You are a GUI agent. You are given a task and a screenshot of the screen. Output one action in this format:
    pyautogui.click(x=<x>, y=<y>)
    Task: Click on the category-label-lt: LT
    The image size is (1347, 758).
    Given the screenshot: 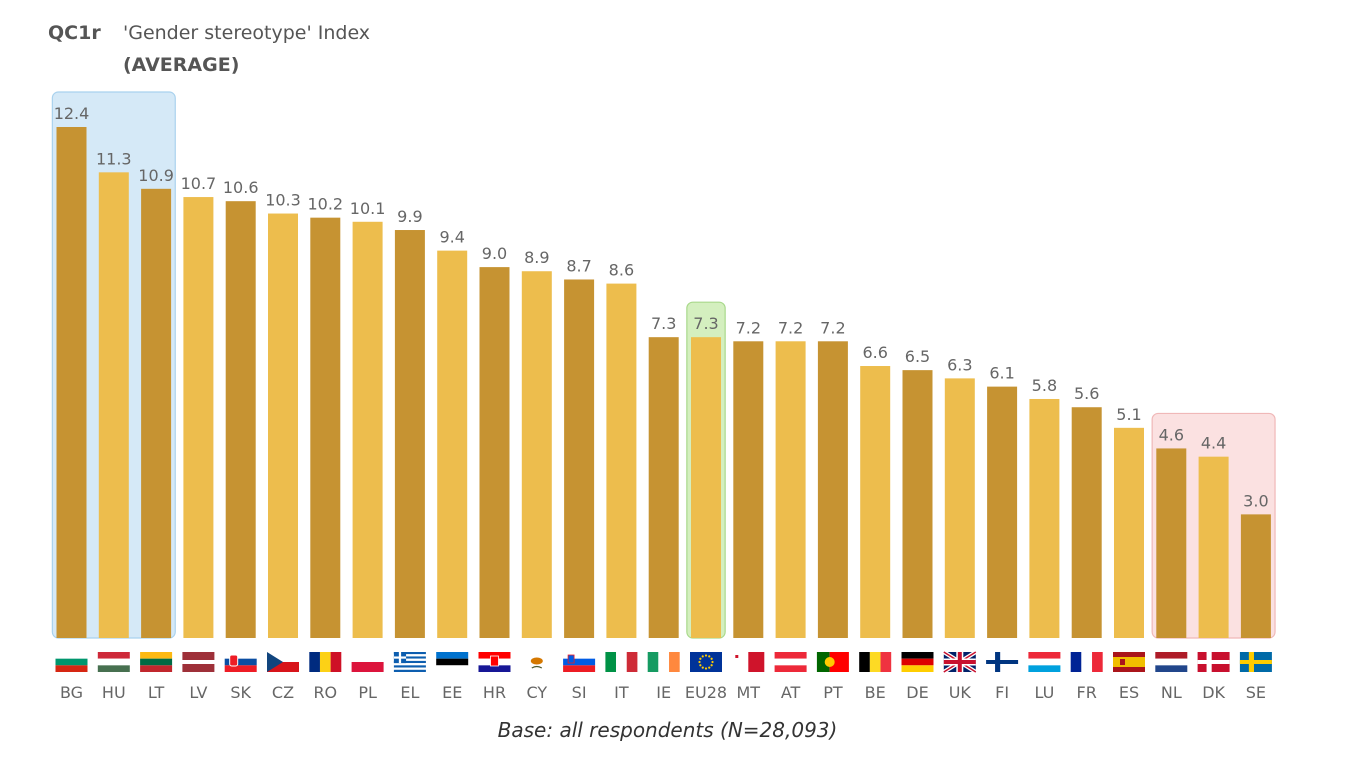 What is the action you would take?
    pyautogui.click(x=156, y=692)
    